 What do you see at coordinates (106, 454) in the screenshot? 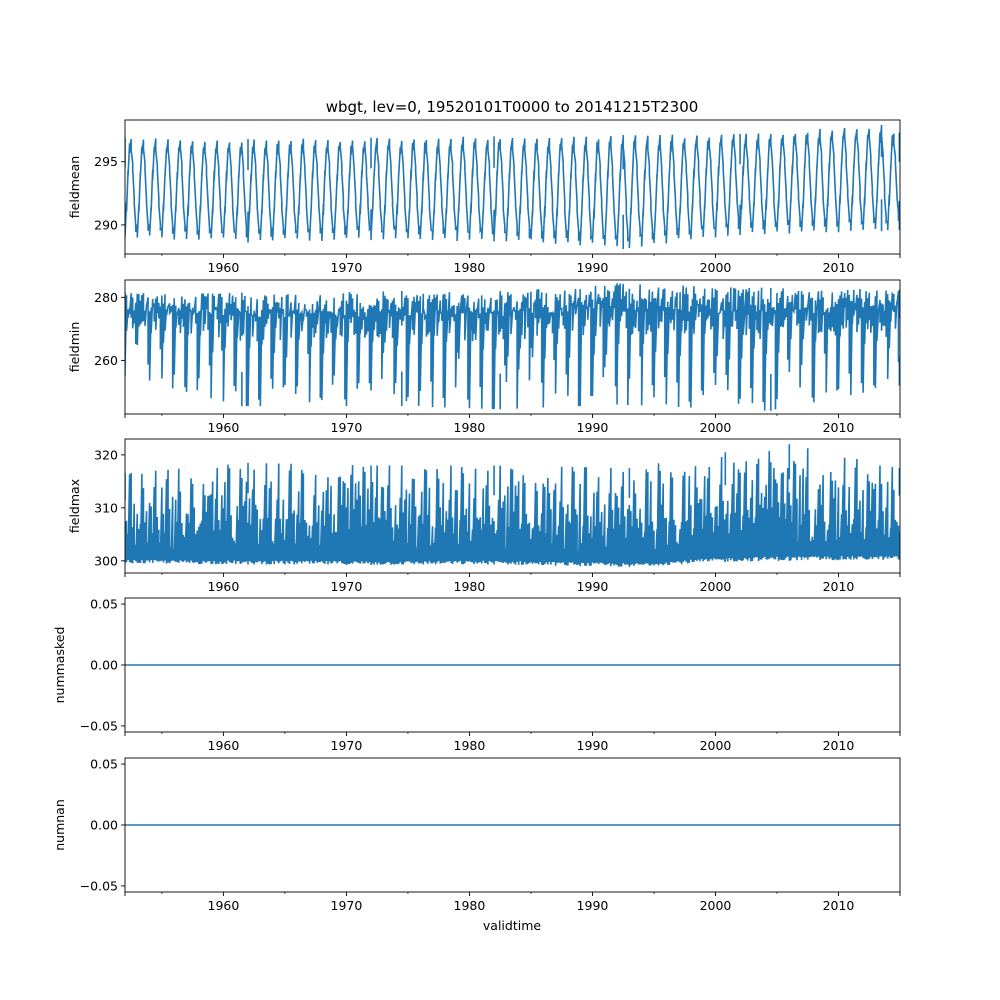
I see `y-tick-label: 320` at bounding box center [106, 454].